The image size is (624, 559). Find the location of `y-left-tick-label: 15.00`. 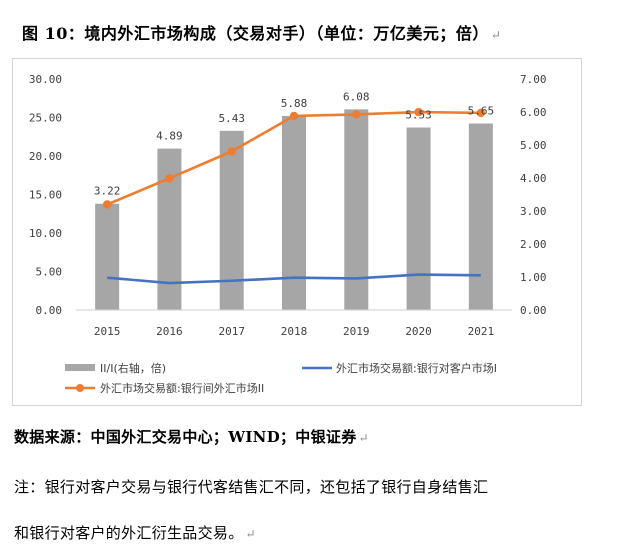

y-left-tick-label: 15.00 is located at coordinates (45, 195).